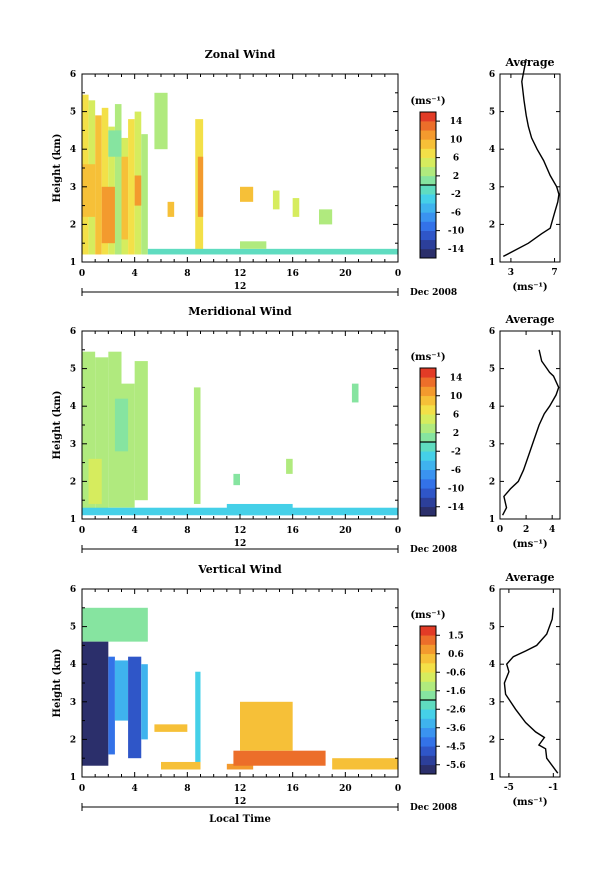 Image resolution: width=610 pixels, height=873 pixels. What do you see at coordinates (437, 434) in the screenshot?
I see `meridional-colorbar: 14 10 6 2 -2 -6 -10 -14 (ms⁻¹)` at bounding box center [437, 434].